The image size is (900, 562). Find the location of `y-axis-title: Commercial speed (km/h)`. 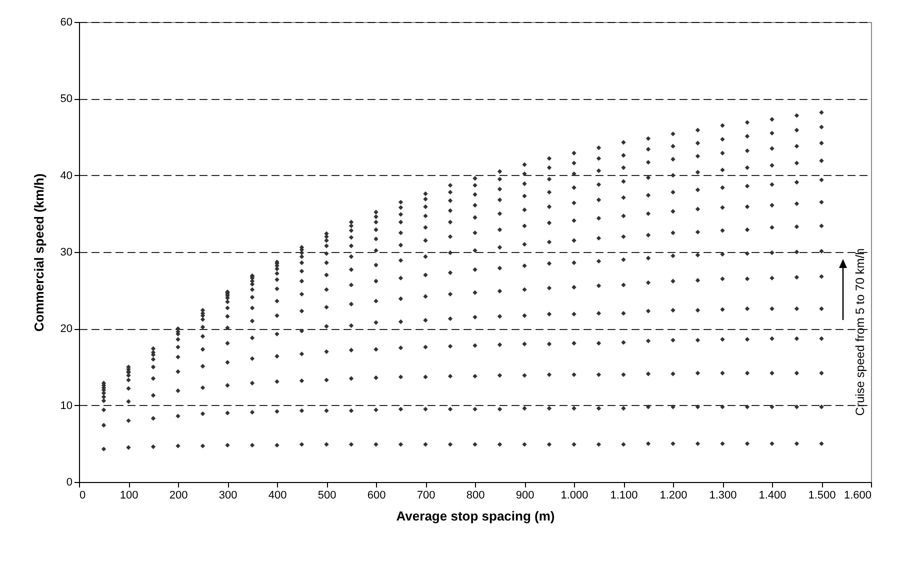

y-axis-title: Commercial speed (km/h) is located at coordinates (38, 252).